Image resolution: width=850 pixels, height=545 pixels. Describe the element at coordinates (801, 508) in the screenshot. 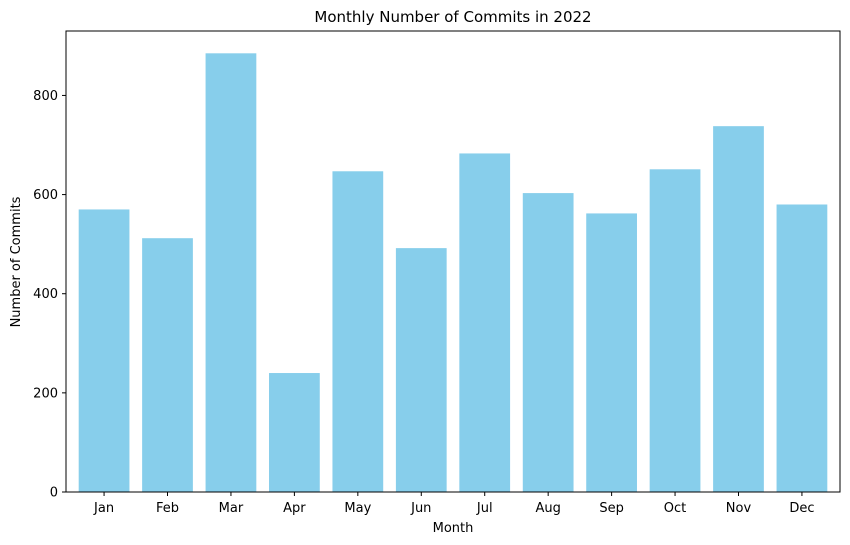

I see `x-tick-label: Dec` at that location.